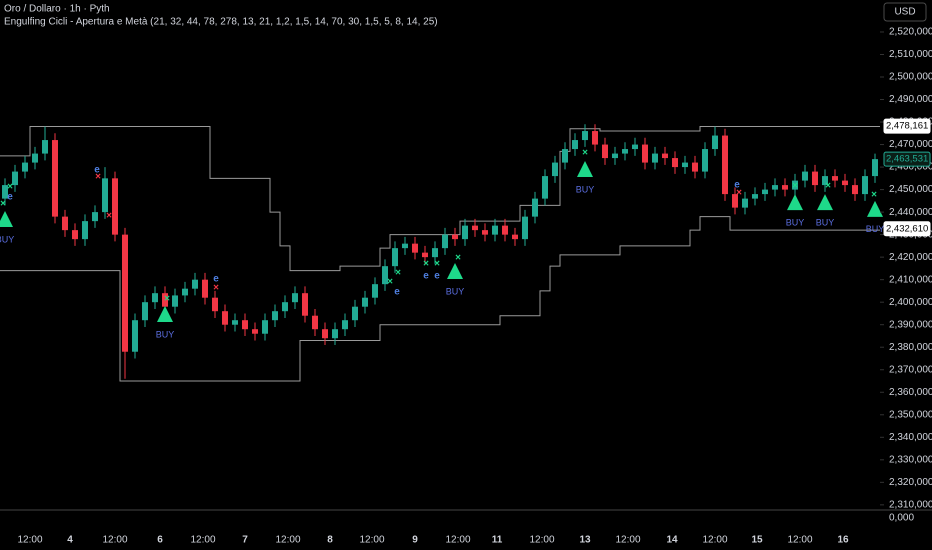 The height and width of the screenshot is (550, 932). What do you see at coordinates (910, 504) in the screenshot?
I see `y-tick-label: 2,310,000` at bounding box center [910, 504].